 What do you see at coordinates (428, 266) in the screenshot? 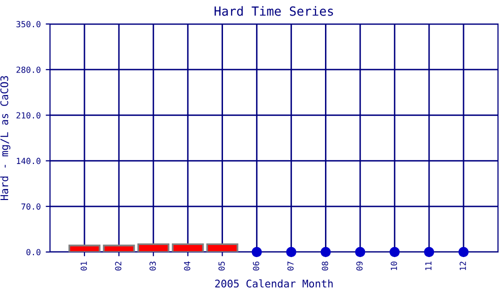
I see `x-tick-label: 11` at bounding box center [428, 266].